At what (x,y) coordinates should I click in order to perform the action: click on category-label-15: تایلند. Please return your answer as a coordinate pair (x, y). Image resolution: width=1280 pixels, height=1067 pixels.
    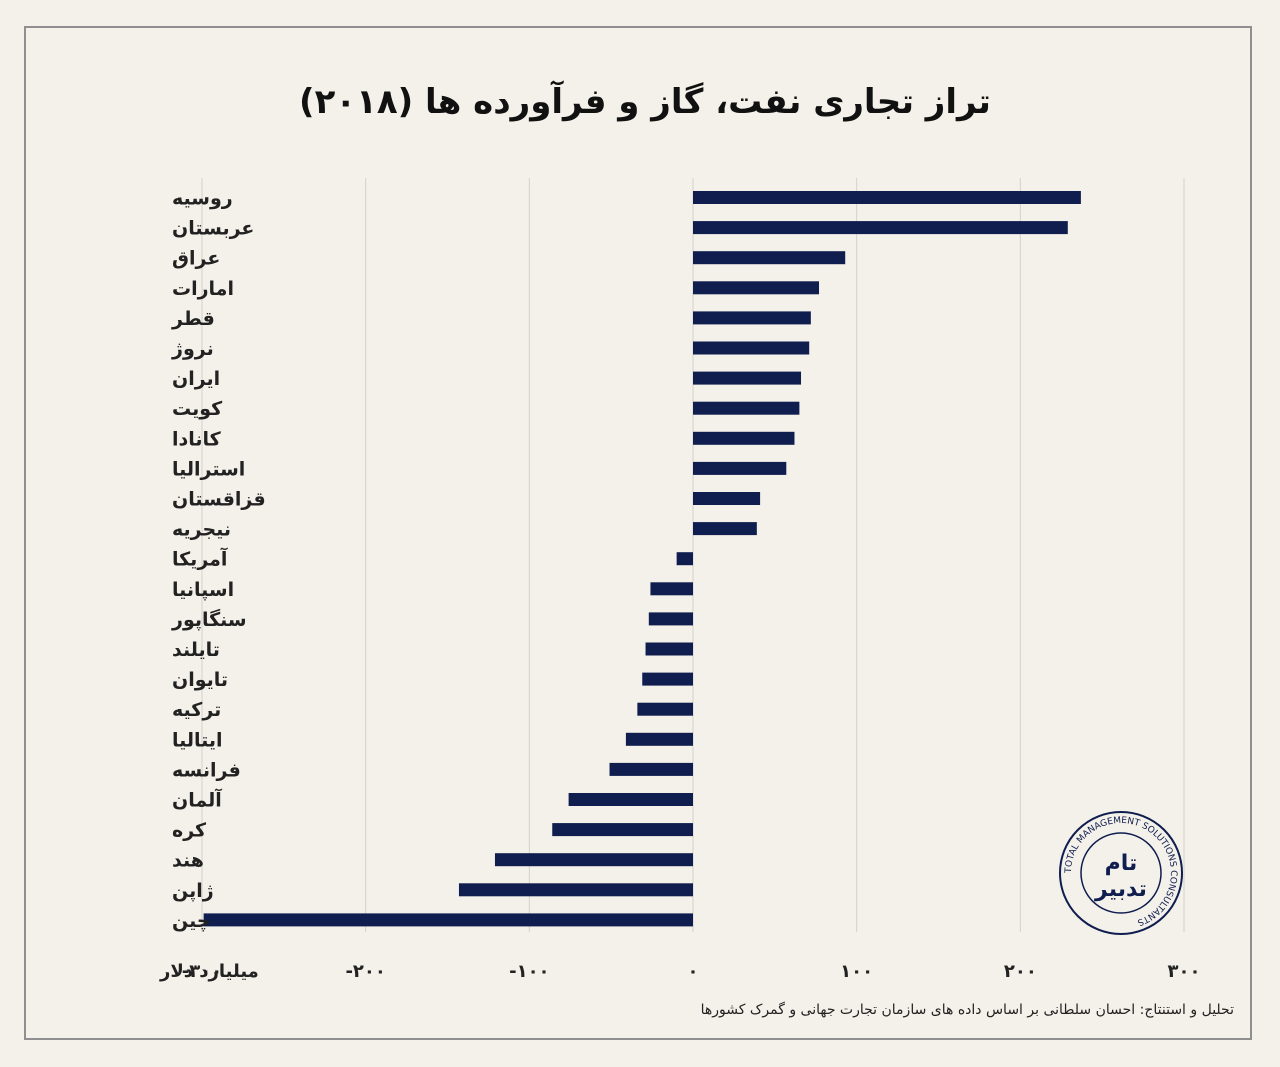
    Looking at the image, I should click on (196, 650).